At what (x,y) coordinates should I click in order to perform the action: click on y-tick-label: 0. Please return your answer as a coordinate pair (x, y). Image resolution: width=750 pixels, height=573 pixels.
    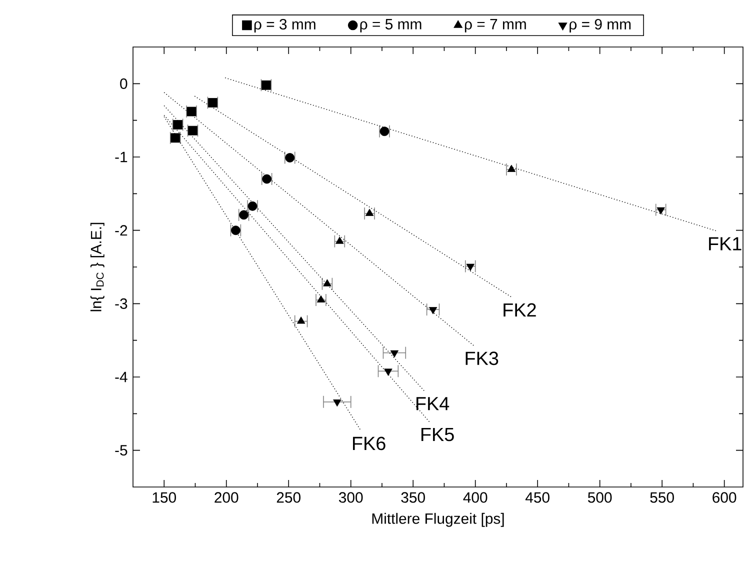
    Looking at the image, I should click on (124, 83).